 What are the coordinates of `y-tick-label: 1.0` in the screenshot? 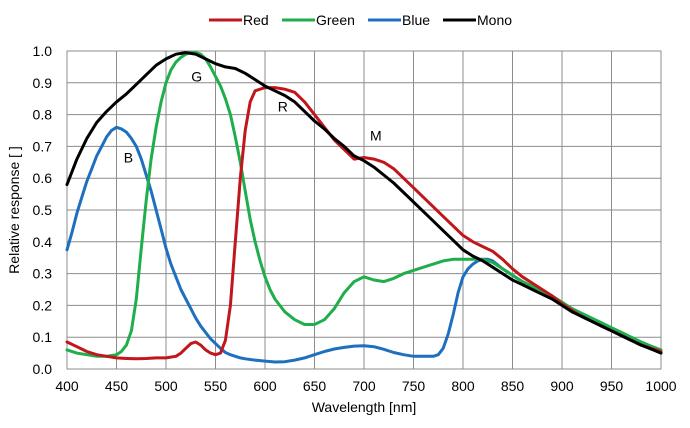 It's located at (43, 51).